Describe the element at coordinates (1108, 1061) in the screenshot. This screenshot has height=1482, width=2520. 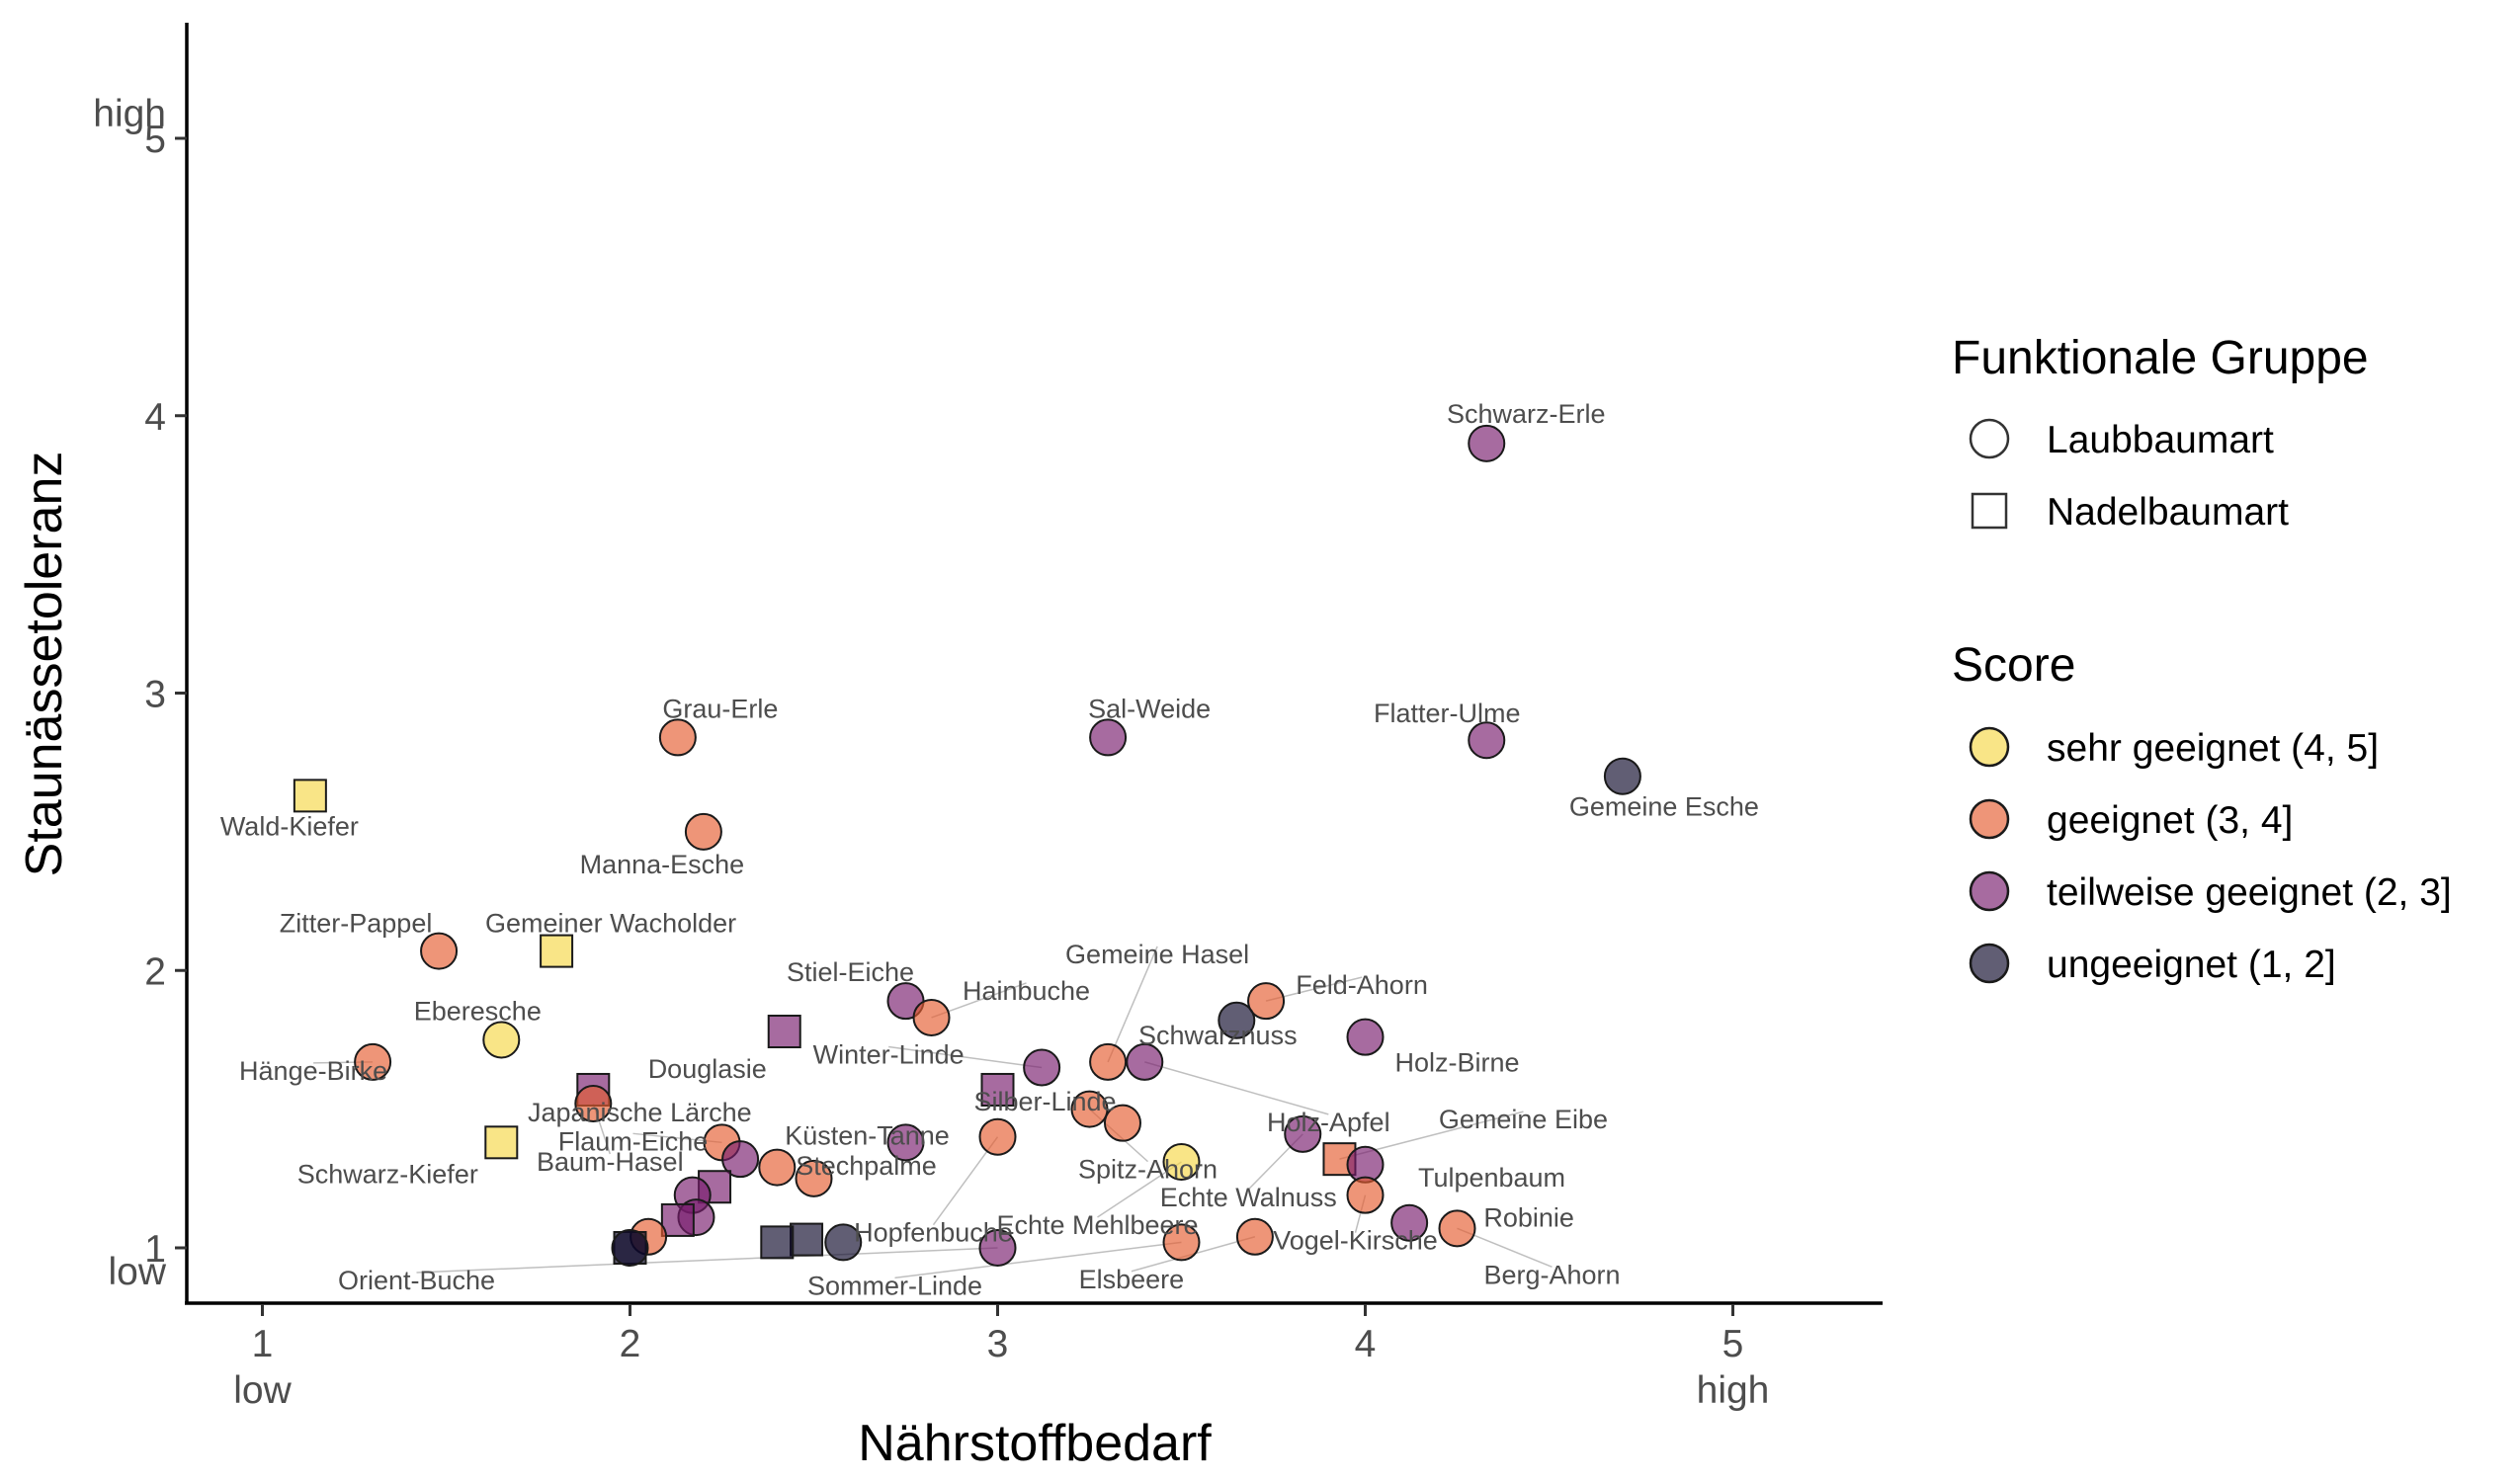
I see `point-gemeine-hasel` at that location.